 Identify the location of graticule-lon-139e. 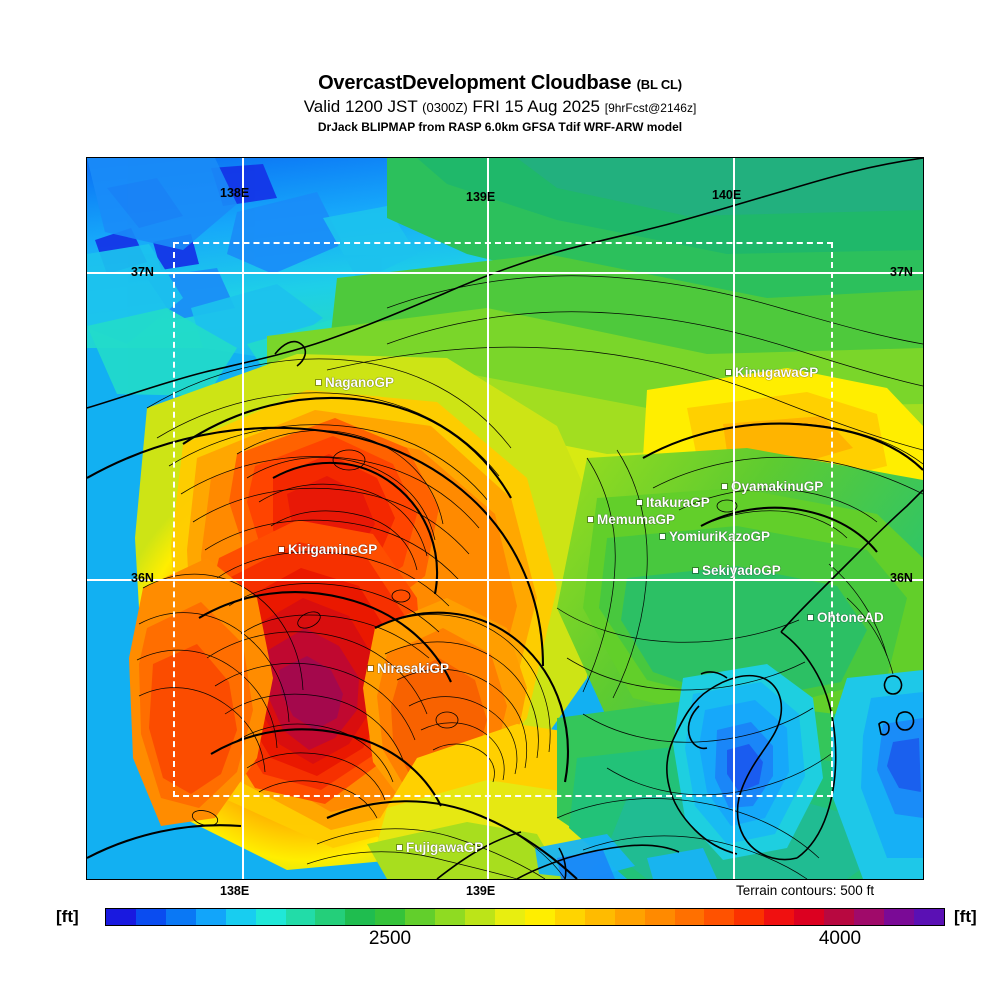
(488, 518).